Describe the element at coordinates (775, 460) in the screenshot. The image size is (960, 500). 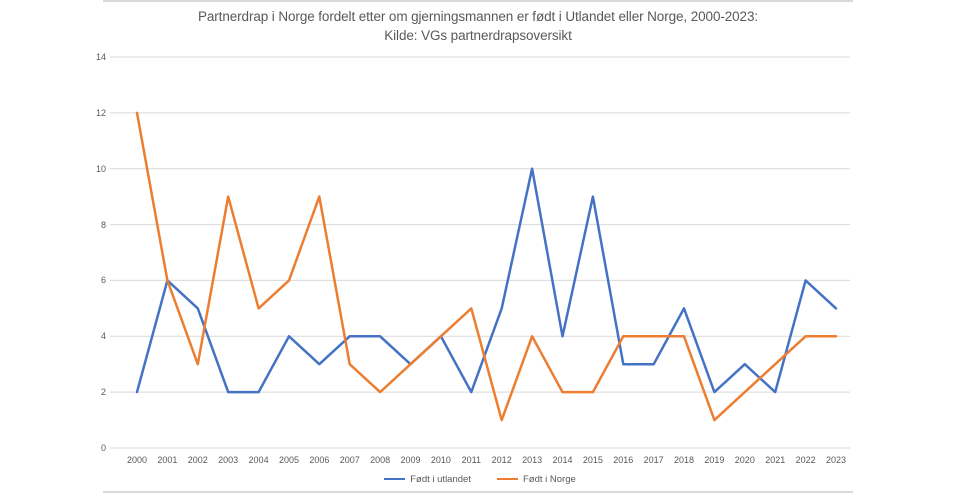
I see `x-axis-tick-label: 2021` at that location.